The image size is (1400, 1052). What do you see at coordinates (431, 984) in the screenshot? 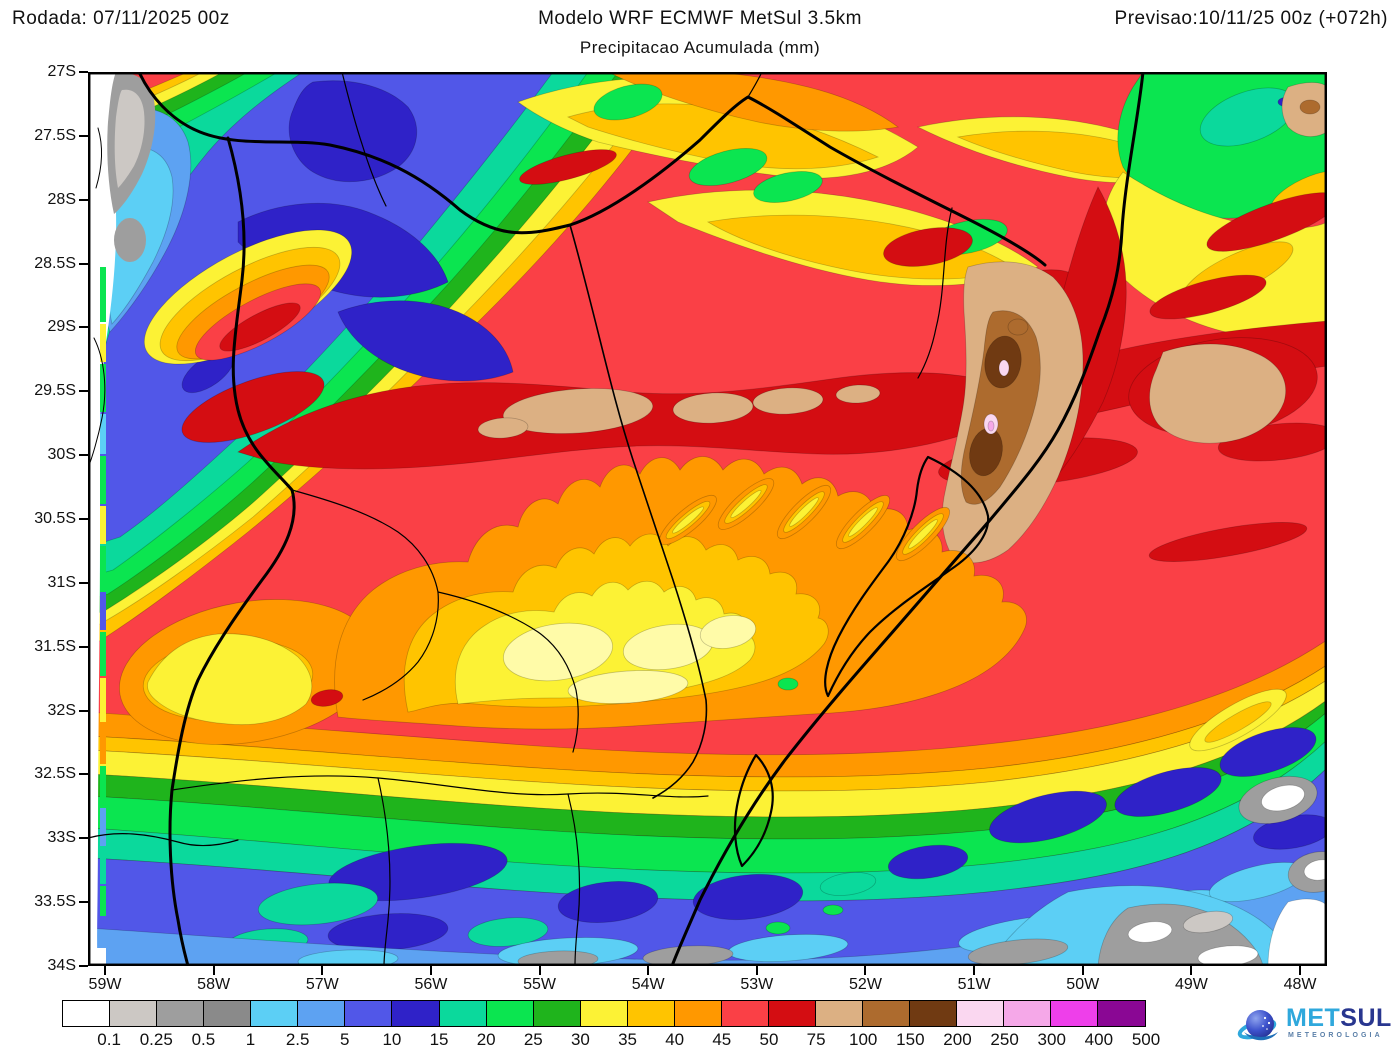
I see `x-axis-label: 56W` at bounding box center [431, 984].